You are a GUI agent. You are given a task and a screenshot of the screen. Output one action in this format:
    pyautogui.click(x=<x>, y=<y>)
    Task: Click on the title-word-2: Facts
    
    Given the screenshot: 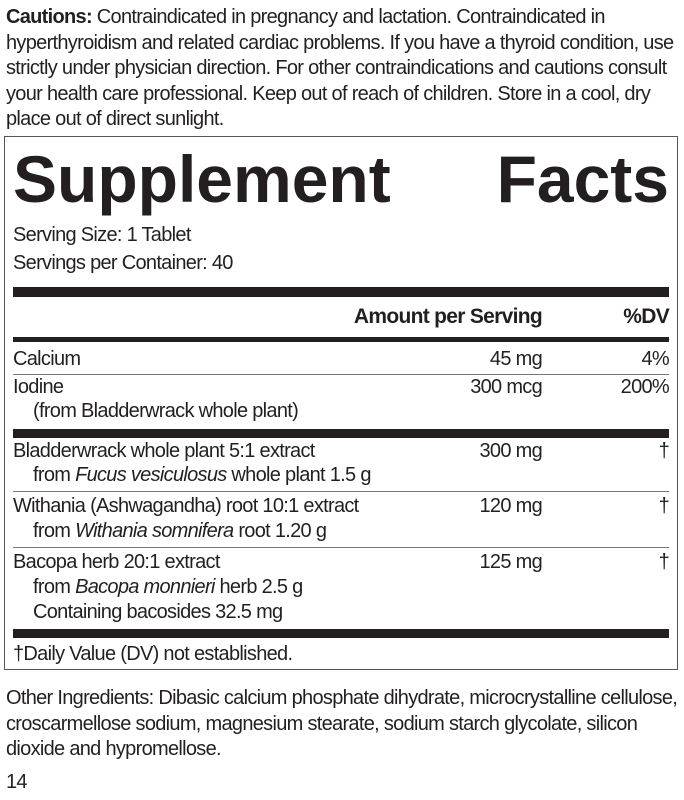 What is the action you would take?
    pyautogui.click(x=582, y=179)
    